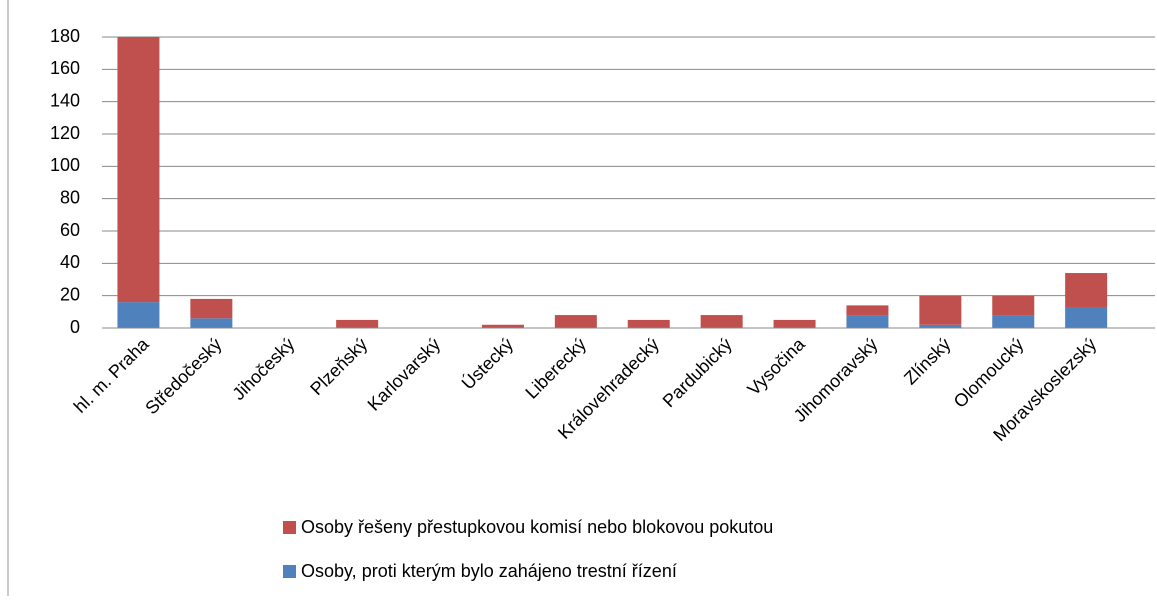 This screenshot has height=601, width=1157. Describe the element at coordinates (65, 100) in the screenshot. I see `y-tick-label: 140` at that location.